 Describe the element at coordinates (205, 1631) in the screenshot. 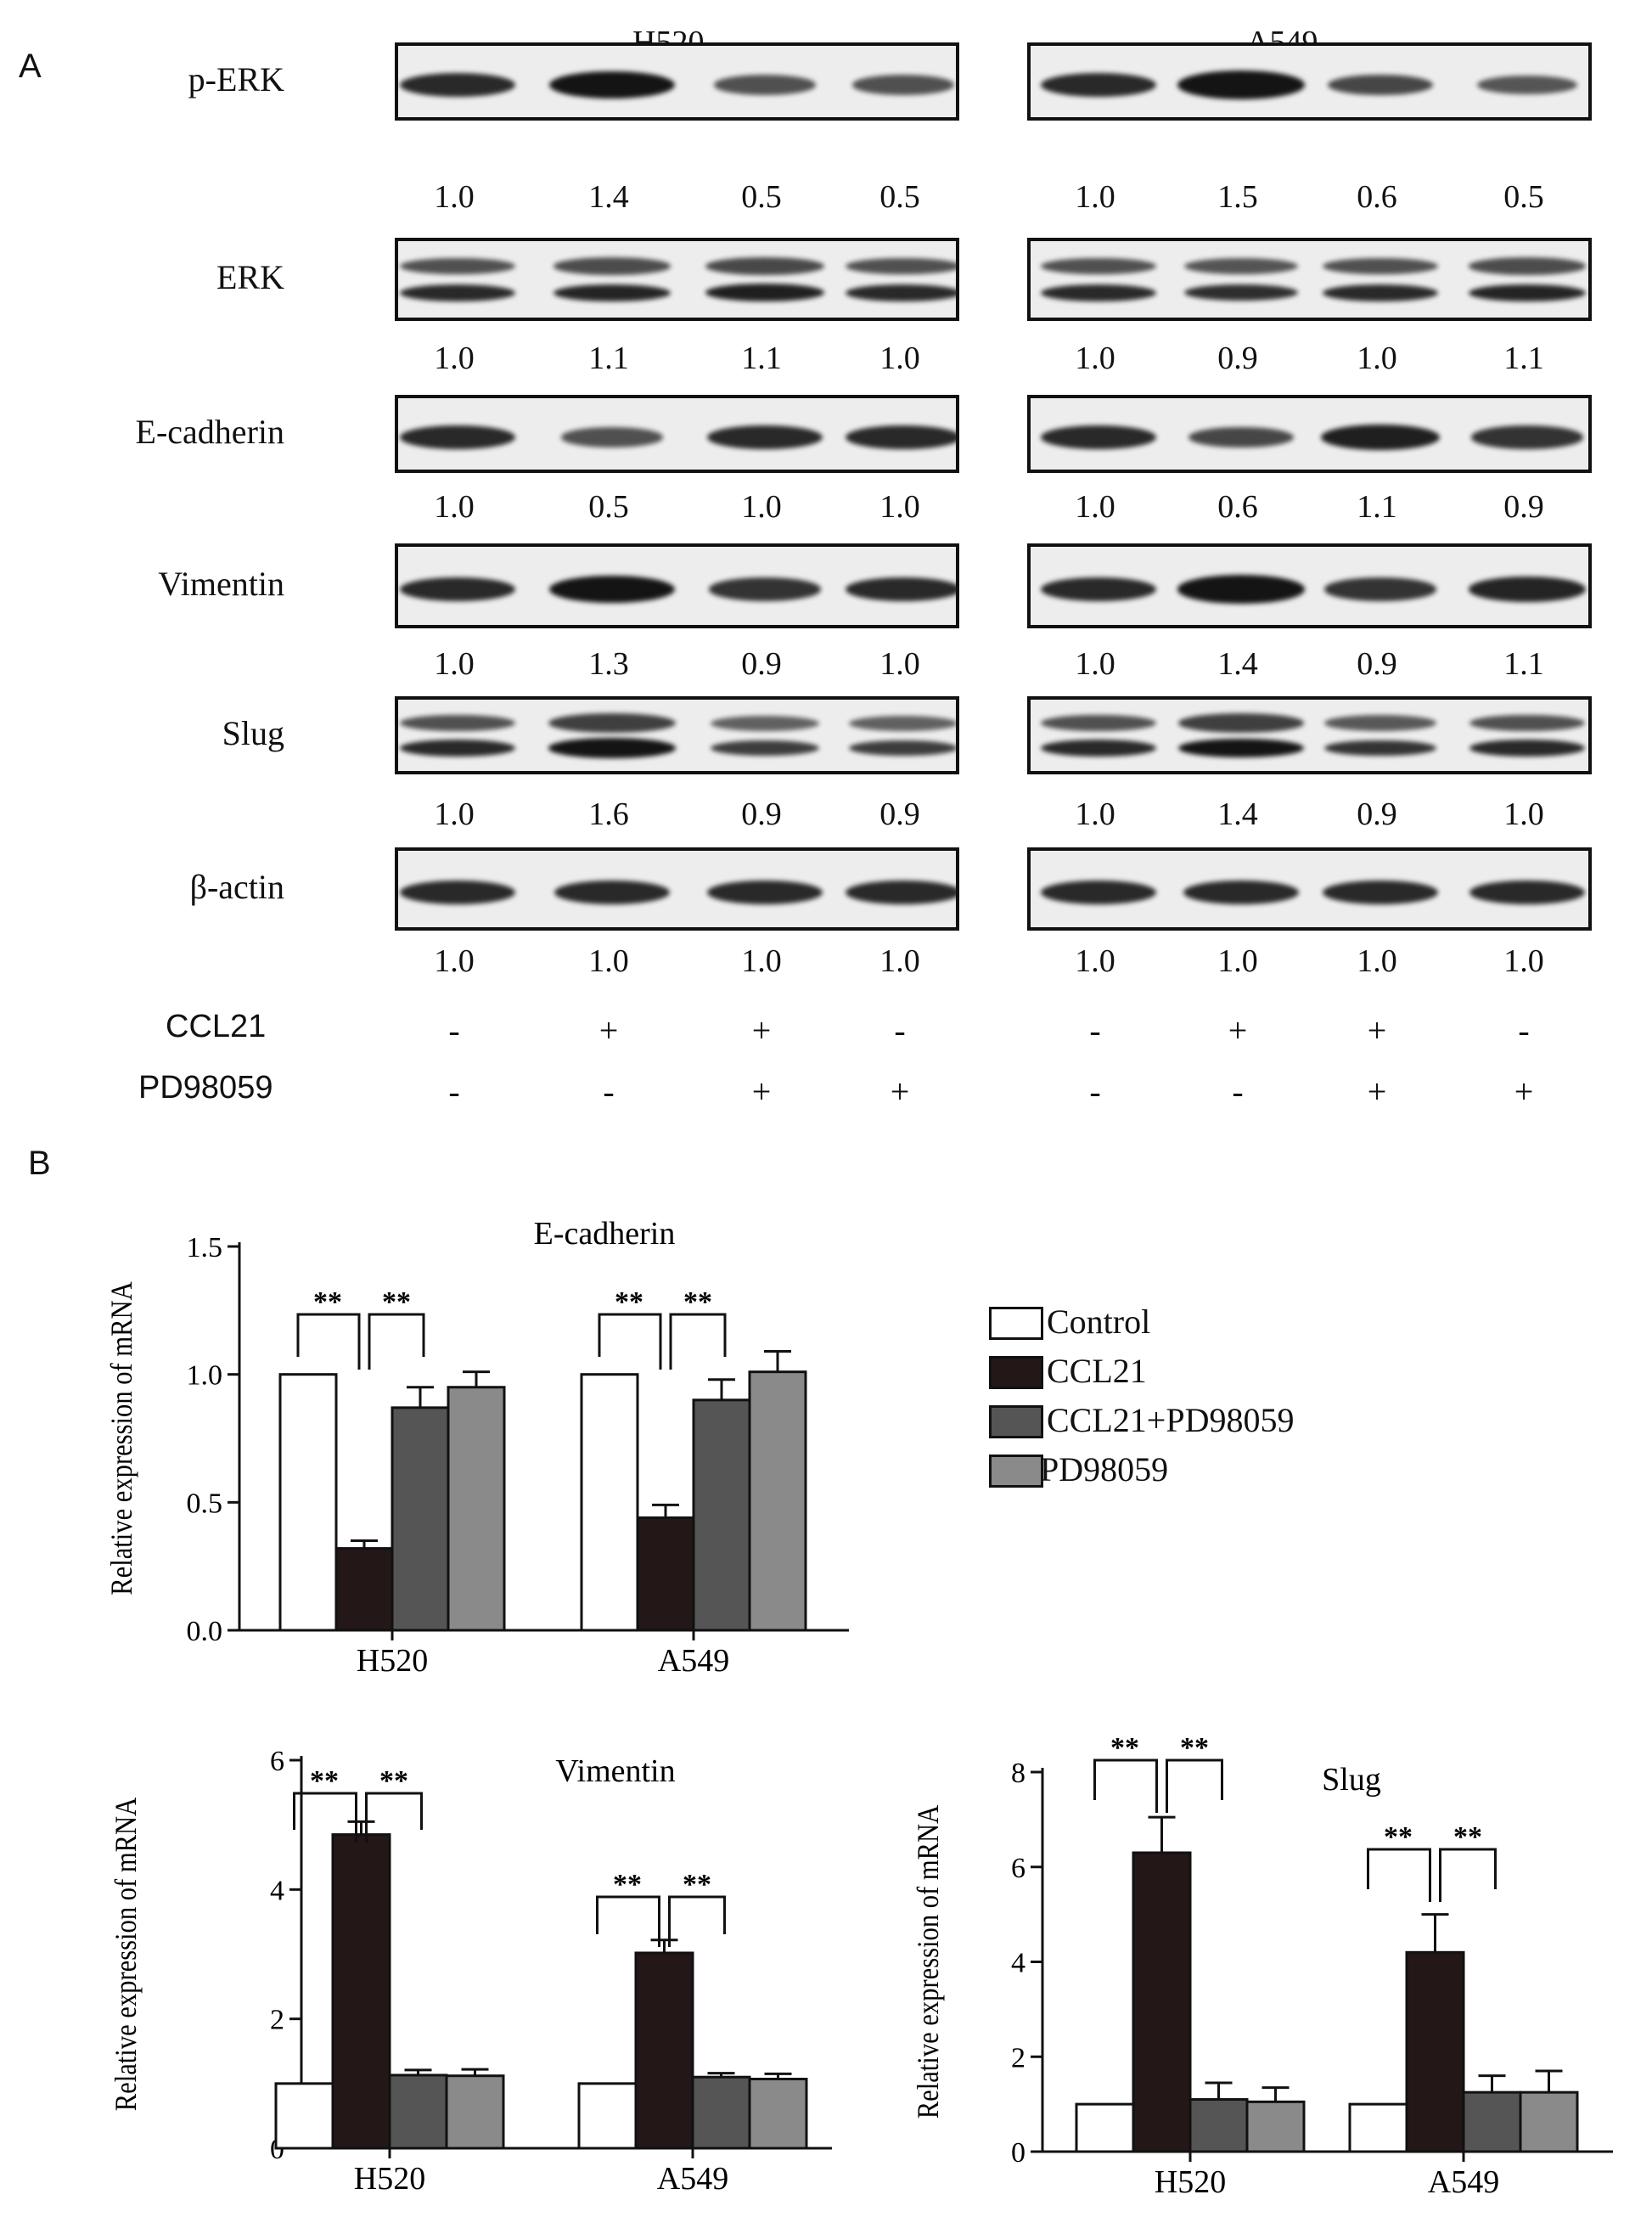

I see `y-tick-label: 0.0` at that location.